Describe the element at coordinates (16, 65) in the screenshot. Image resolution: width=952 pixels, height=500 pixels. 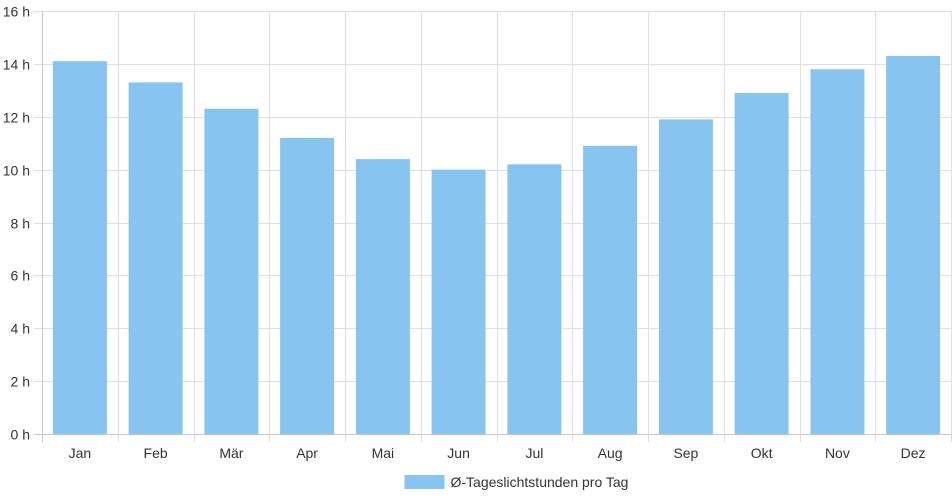
I see `y-tick-label: 14 h` at that location.